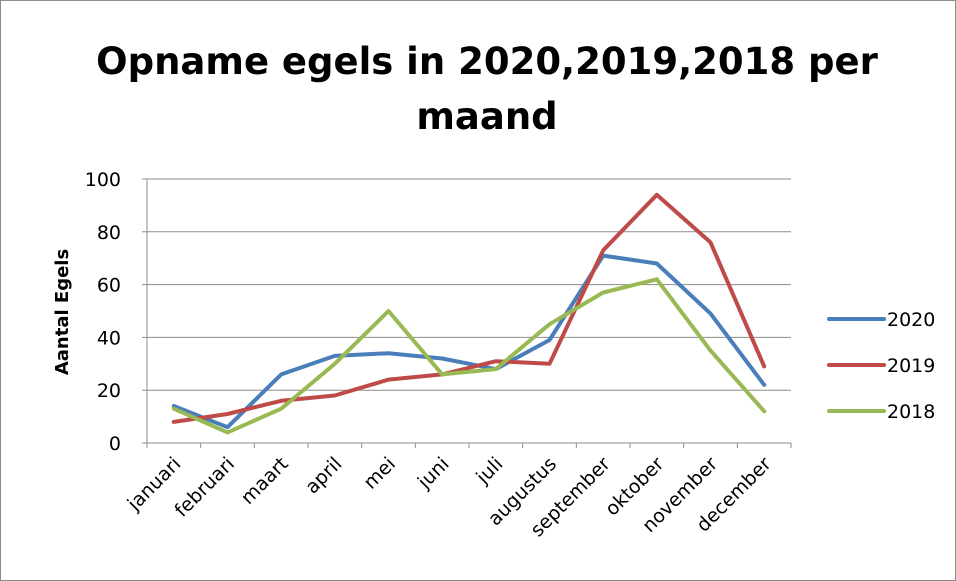 This screenshot has width=956, height=581. Describe the element at coordinates (881, 366) in the screenshot. I see `legend: 2020 2019 2018` at that location.